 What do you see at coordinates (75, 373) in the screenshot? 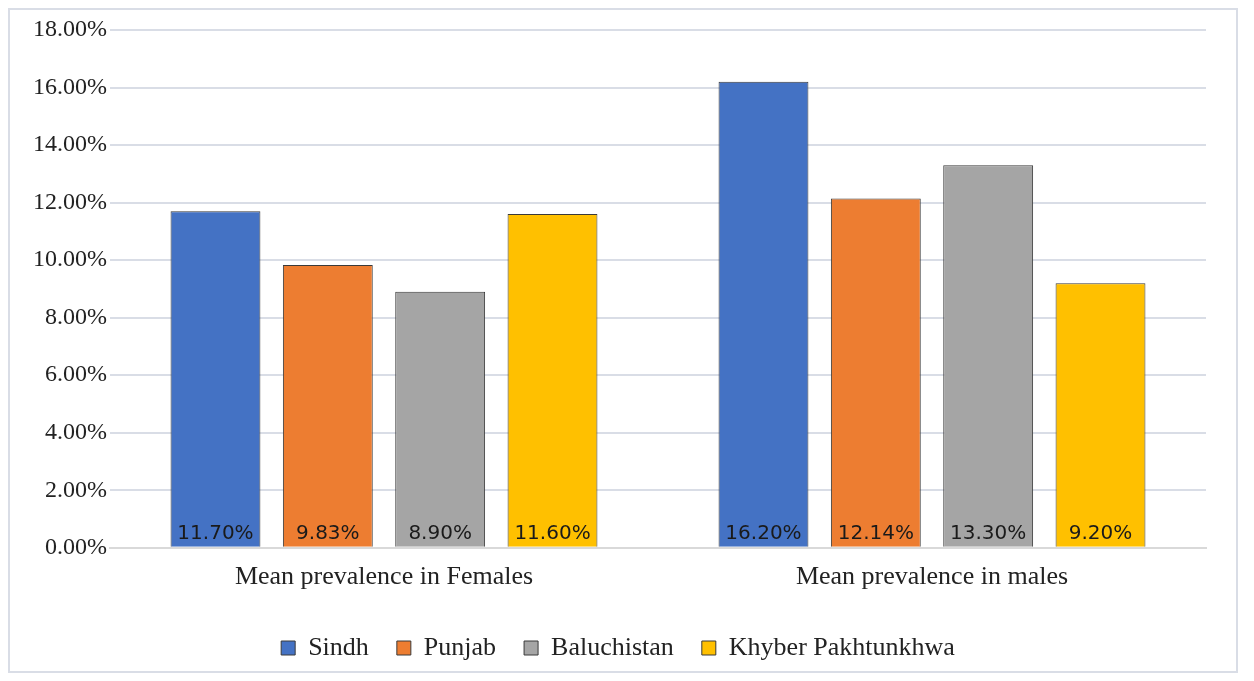
I see `y-tick-label: 6.00%` at bounding box center [75, 373].